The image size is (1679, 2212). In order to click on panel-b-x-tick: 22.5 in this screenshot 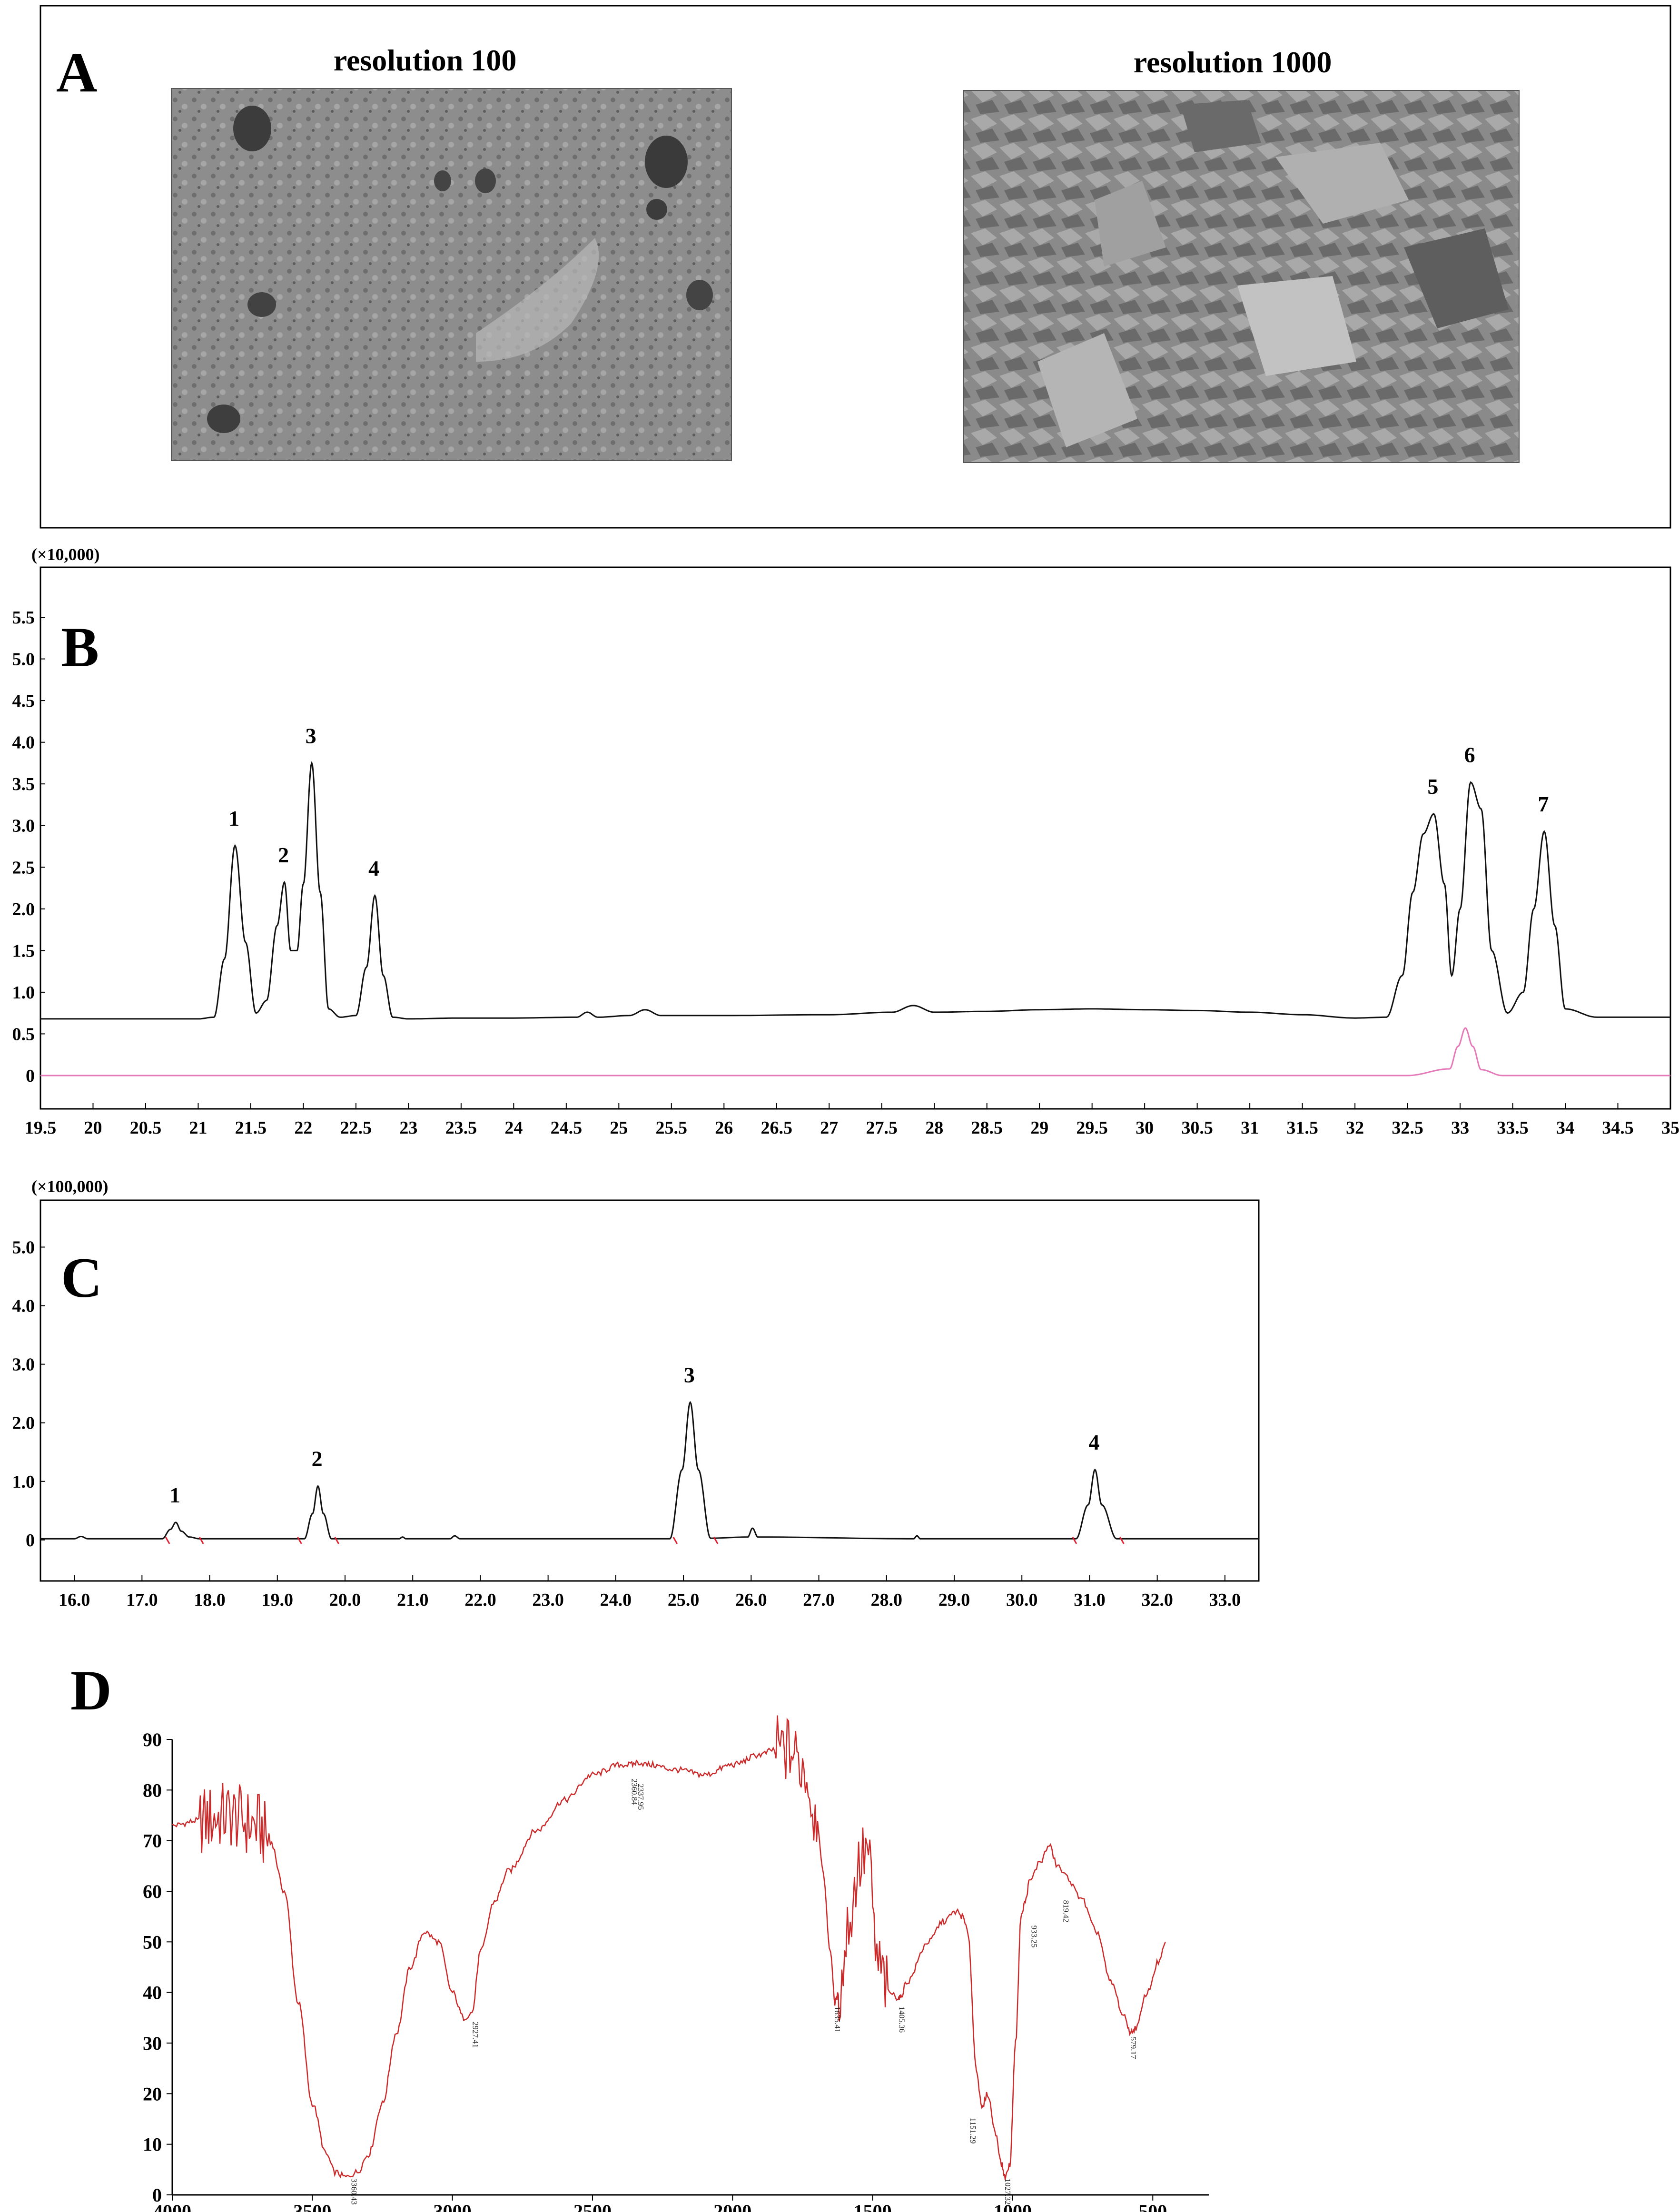, I will do `click(356, 1120)`.